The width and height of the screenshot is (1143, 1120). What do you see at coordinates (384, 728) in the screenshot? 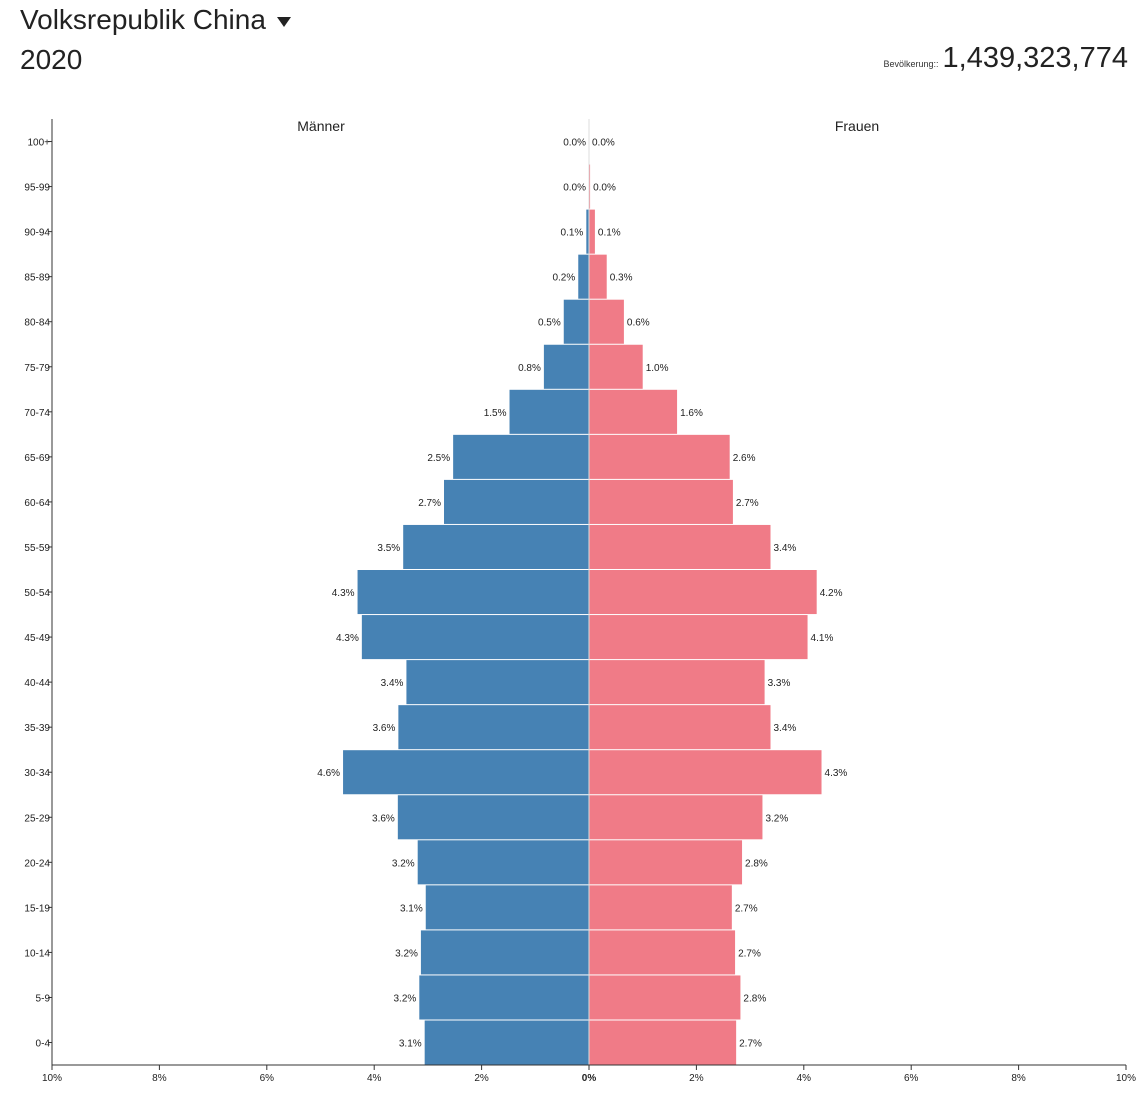
I see `male-value-label-35-39: 3.6%` at bounding box center [384, 728].